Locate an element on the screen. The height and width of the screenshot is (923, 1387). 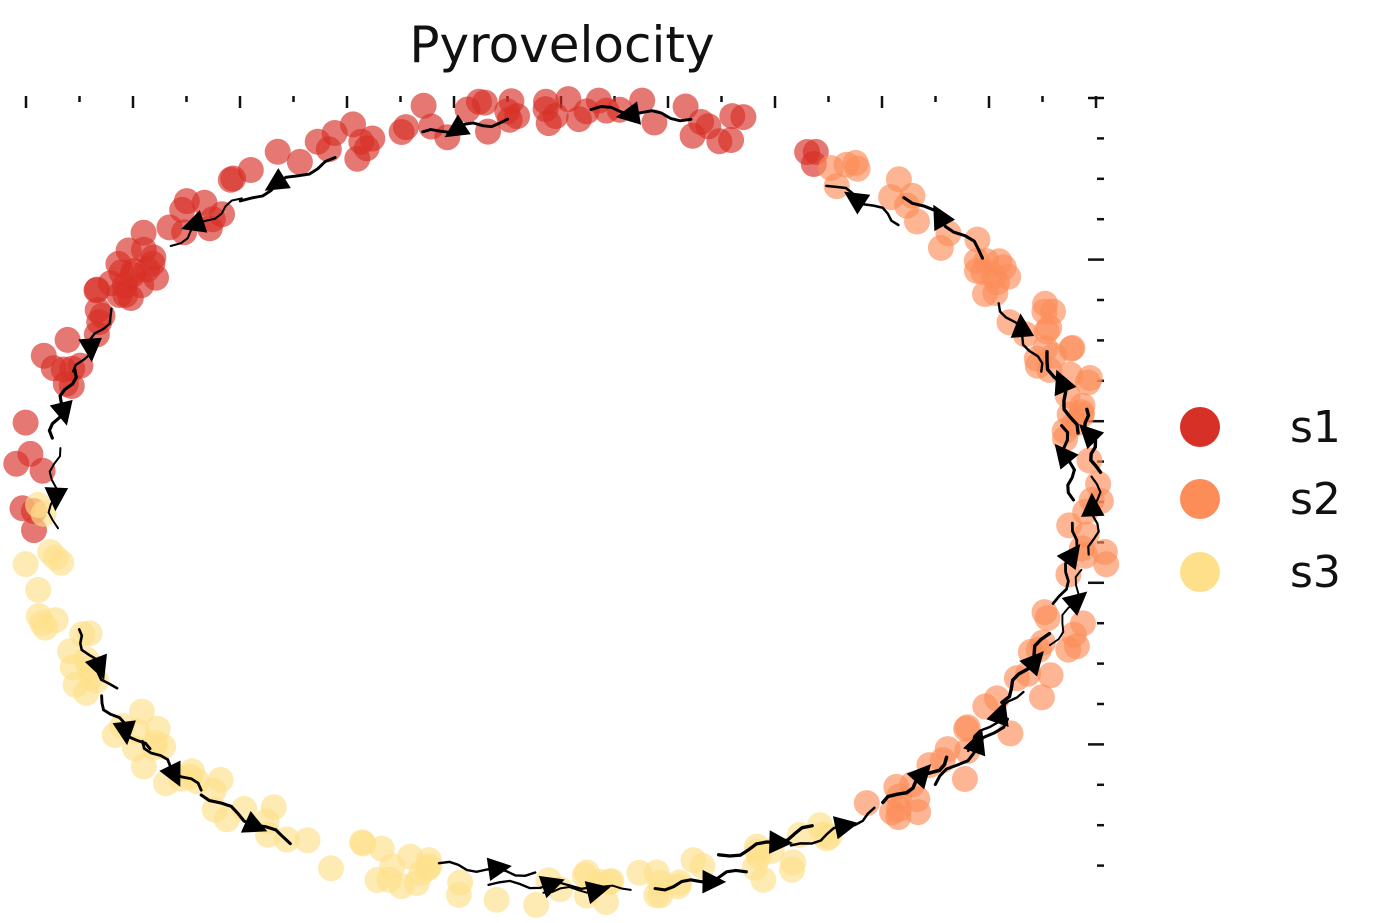
legend-marker-s2 is located at coordinates (1200, 499).